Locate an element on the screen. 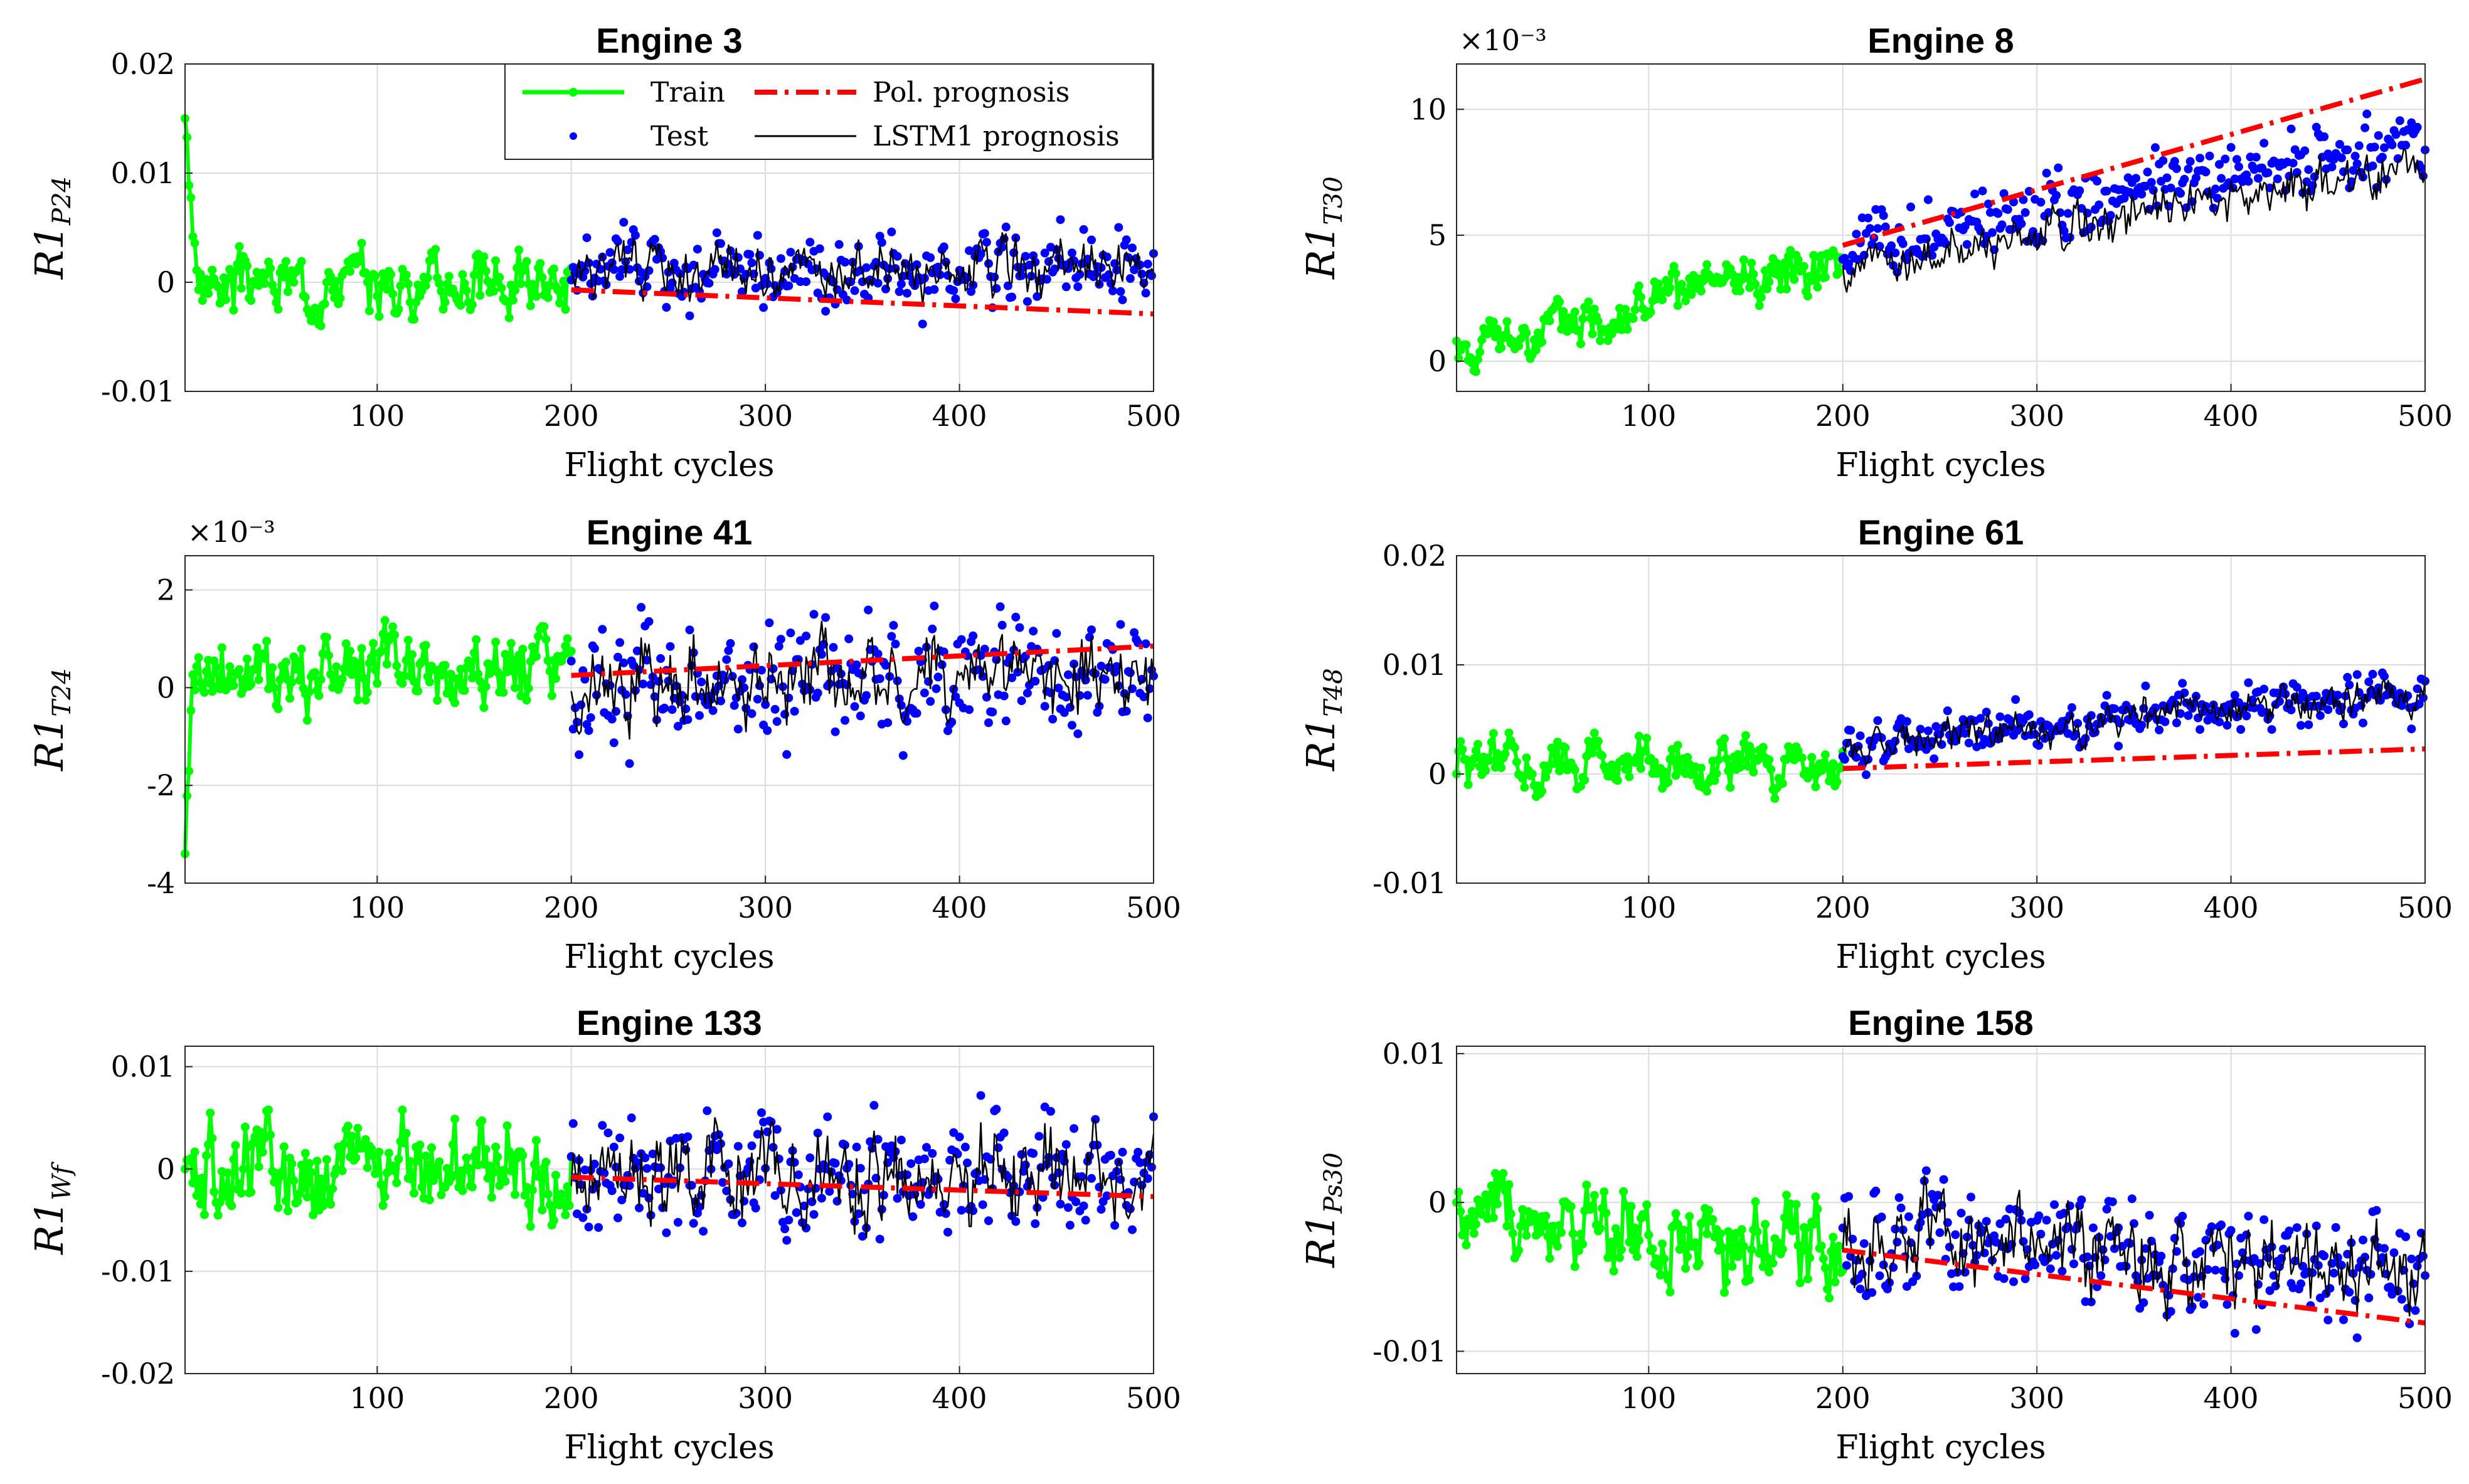  pol-prognosis-line is located at coordinates (2134, 1287).